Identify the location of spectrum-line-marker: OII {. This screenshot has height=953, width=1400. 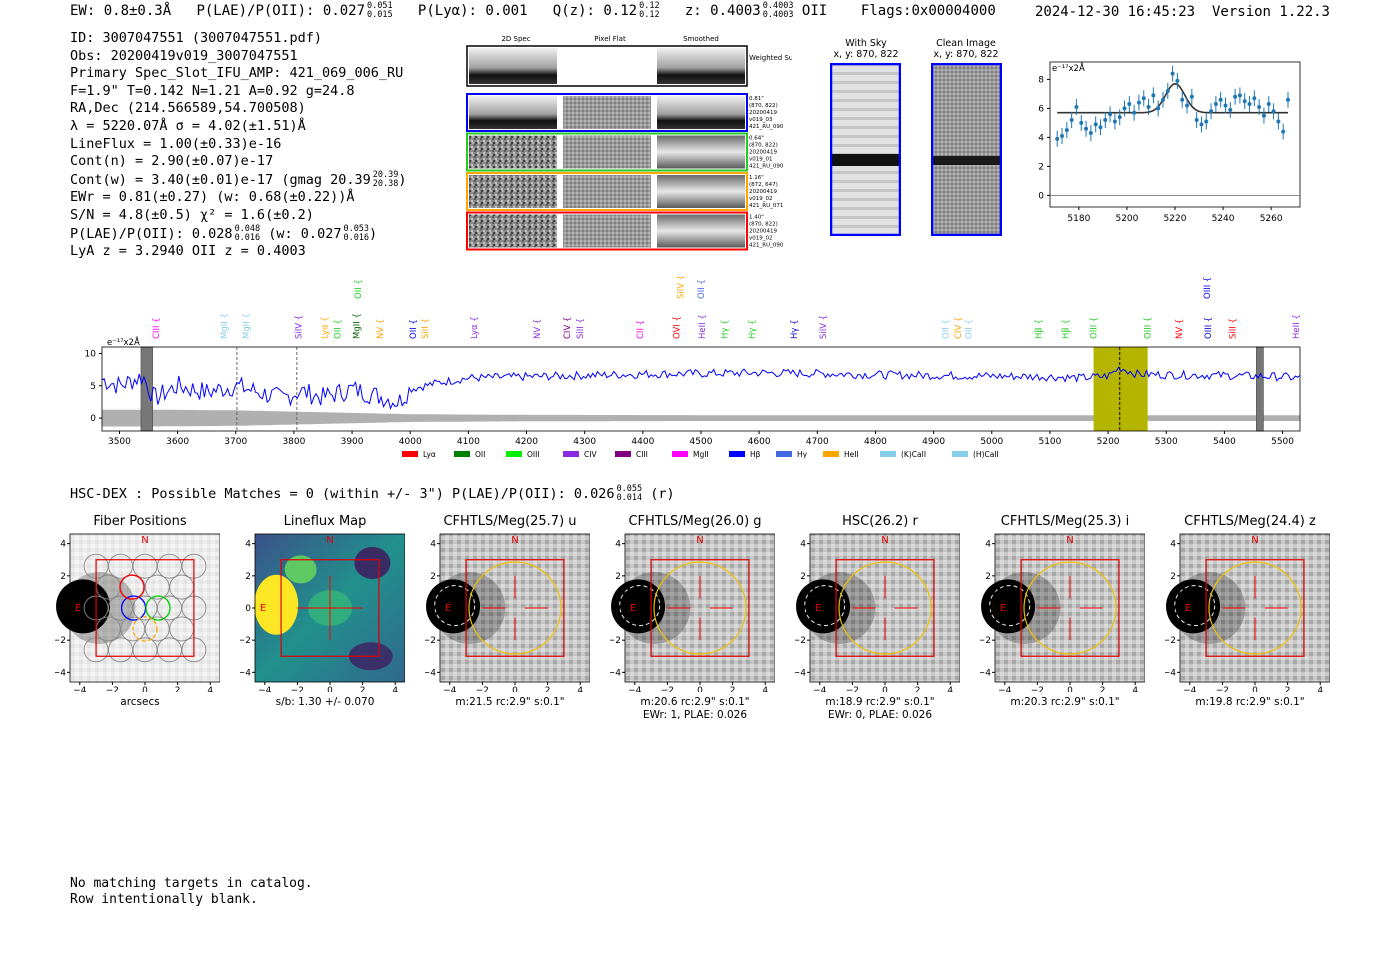
(946, 329).